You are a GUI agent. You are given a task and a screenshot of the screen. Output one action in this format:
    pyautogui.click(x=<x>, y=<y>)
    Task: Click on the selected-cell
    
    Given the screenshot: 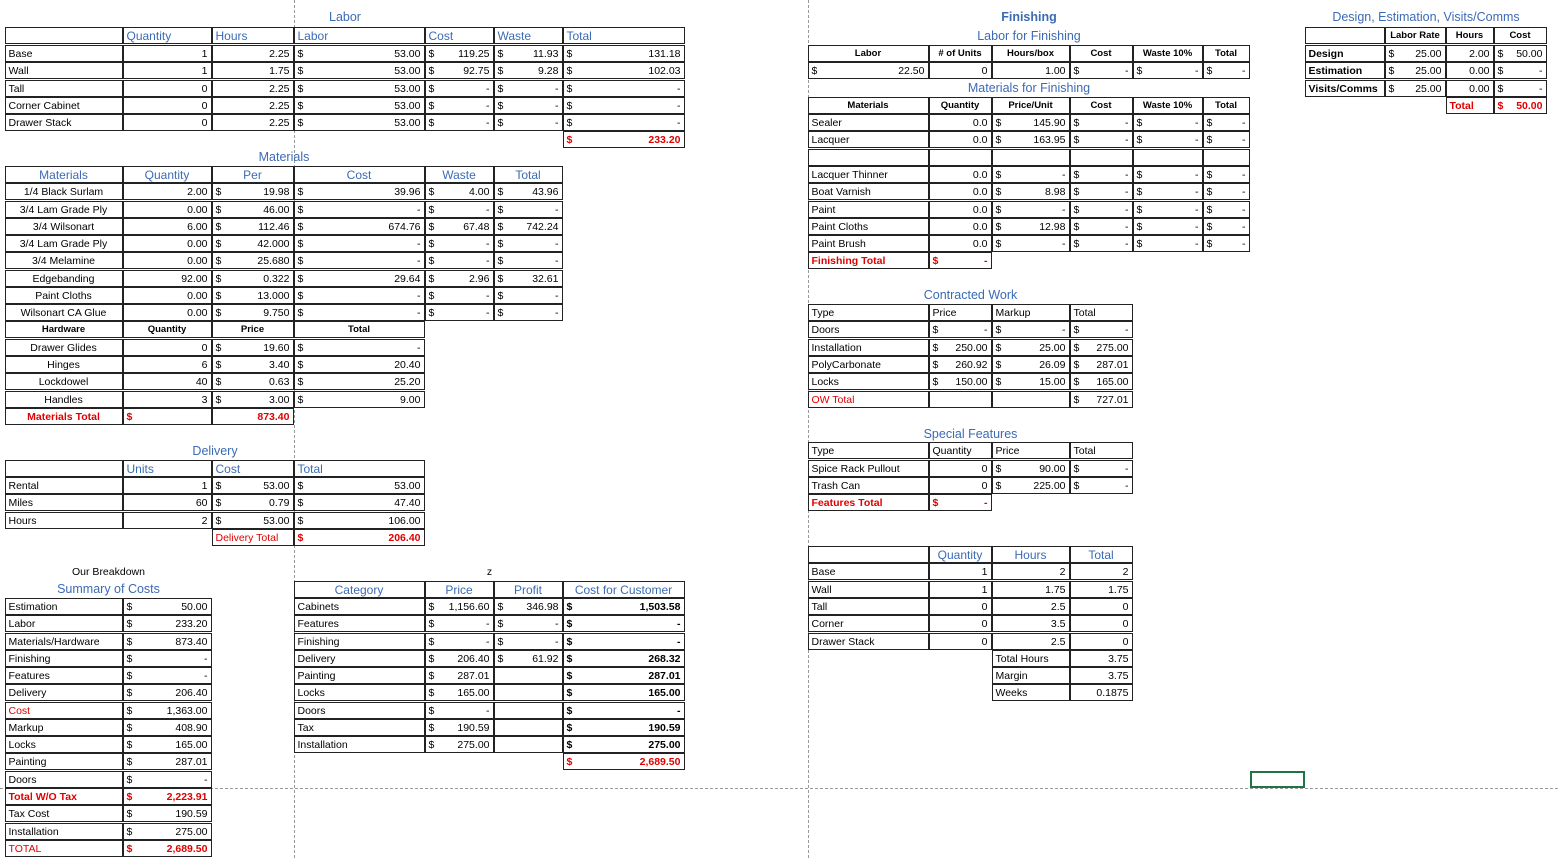 What is the action you would take?
    pyautogui.click(x=1277, y=779)
    